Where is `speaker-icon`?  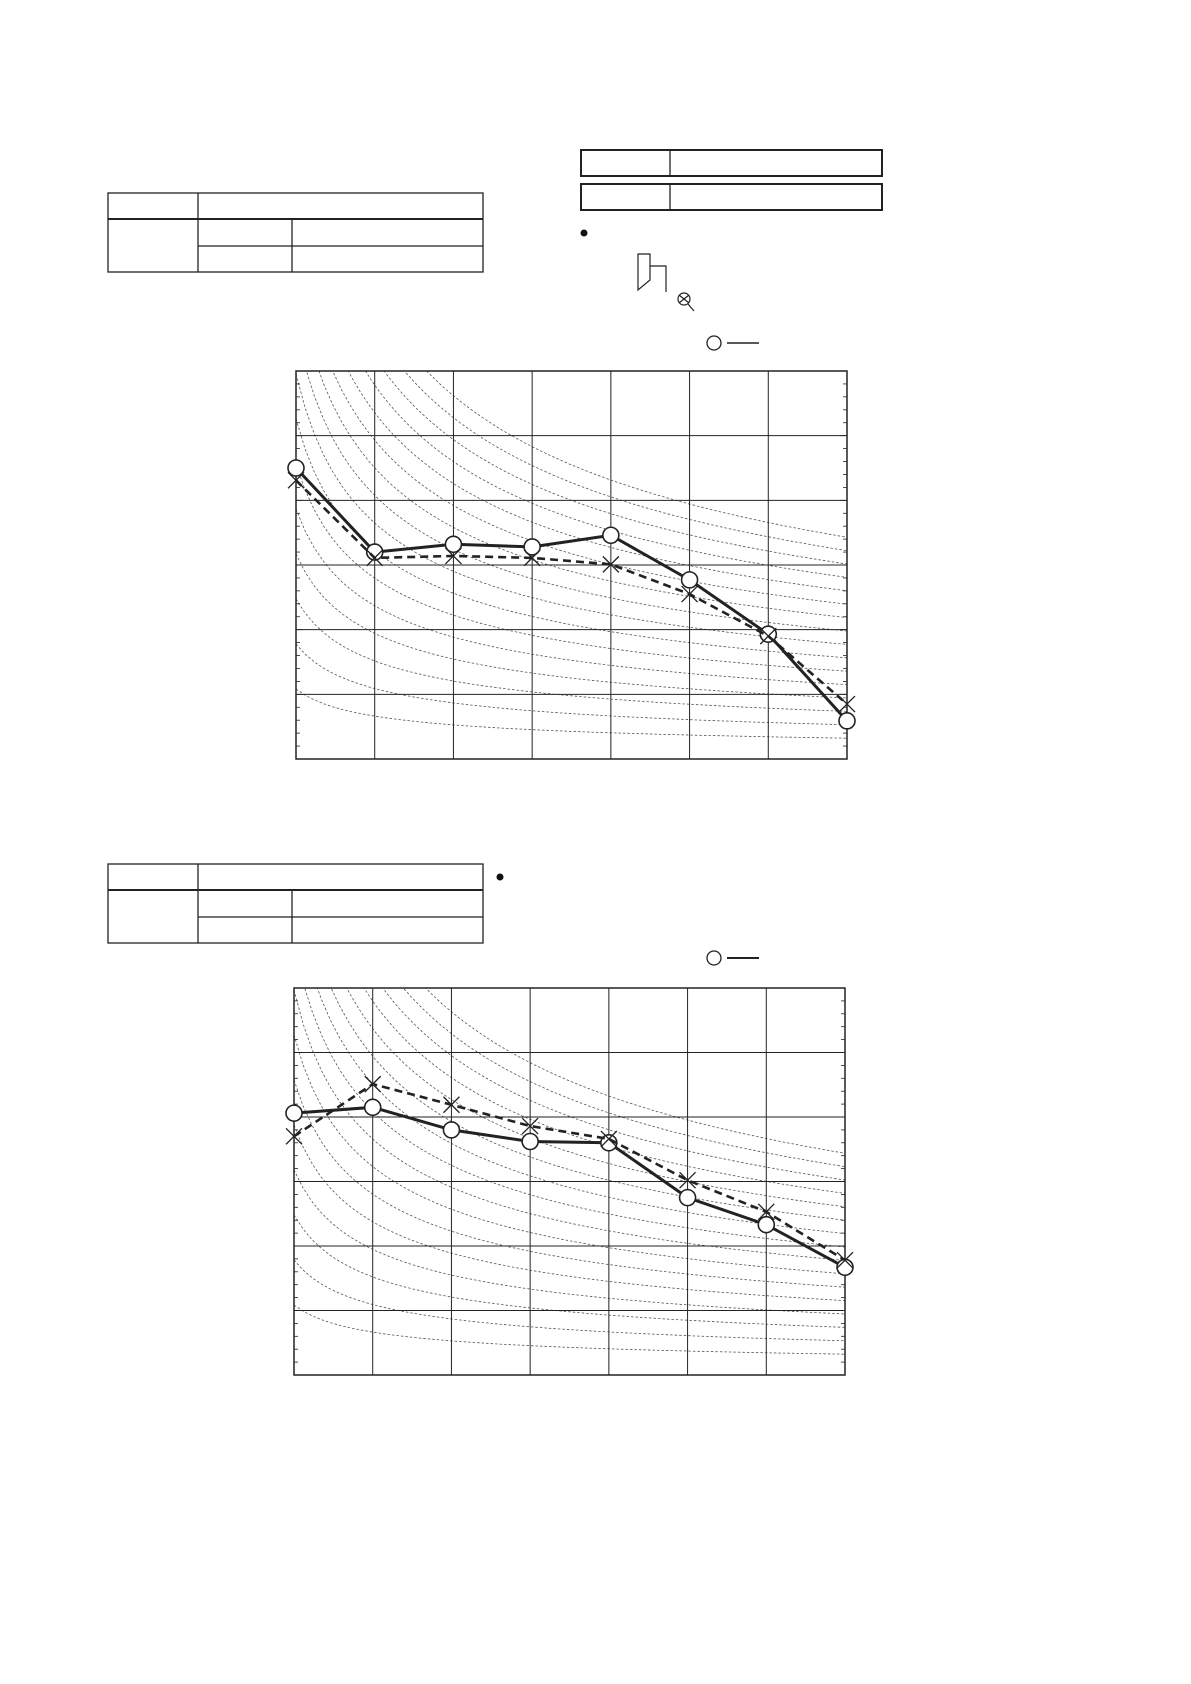 speaker-icon is located at coordinates (644, 272).